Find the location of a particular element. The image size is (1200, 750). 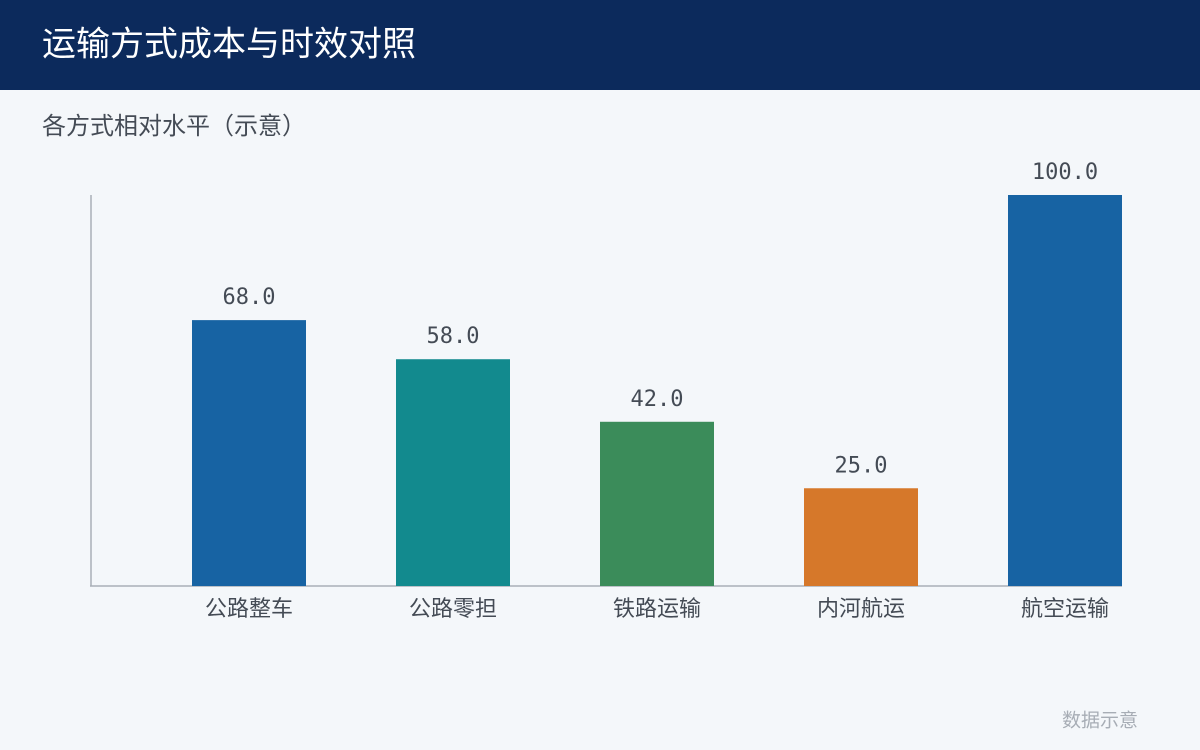

x-tick-label: 公路零担 is located at coordinates (453, 609).